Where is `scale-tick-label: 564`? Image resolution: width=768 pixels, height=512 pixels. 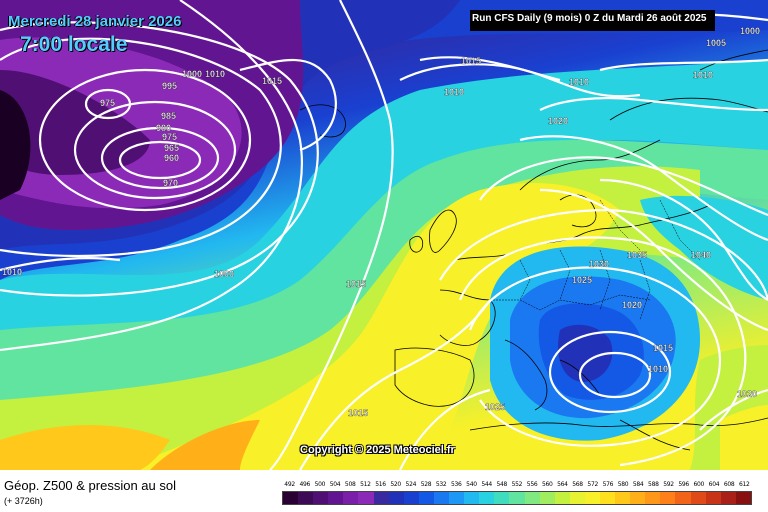
scale-tick-label: 564 is located at coordinates (562, 484).